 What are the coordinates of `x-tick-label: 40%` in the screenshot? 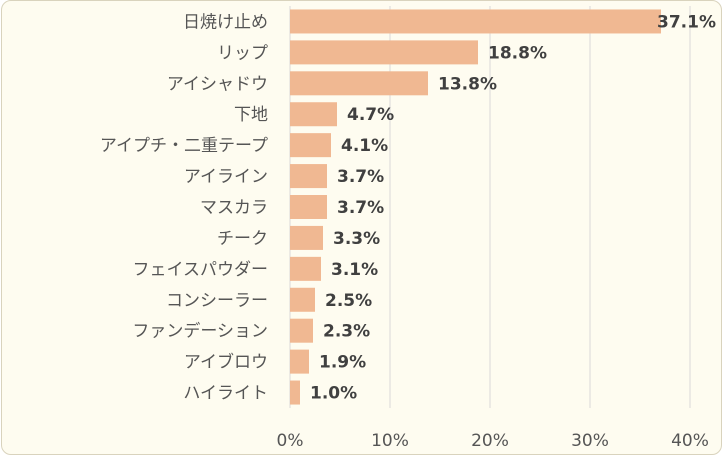 It's located at (690, 441).